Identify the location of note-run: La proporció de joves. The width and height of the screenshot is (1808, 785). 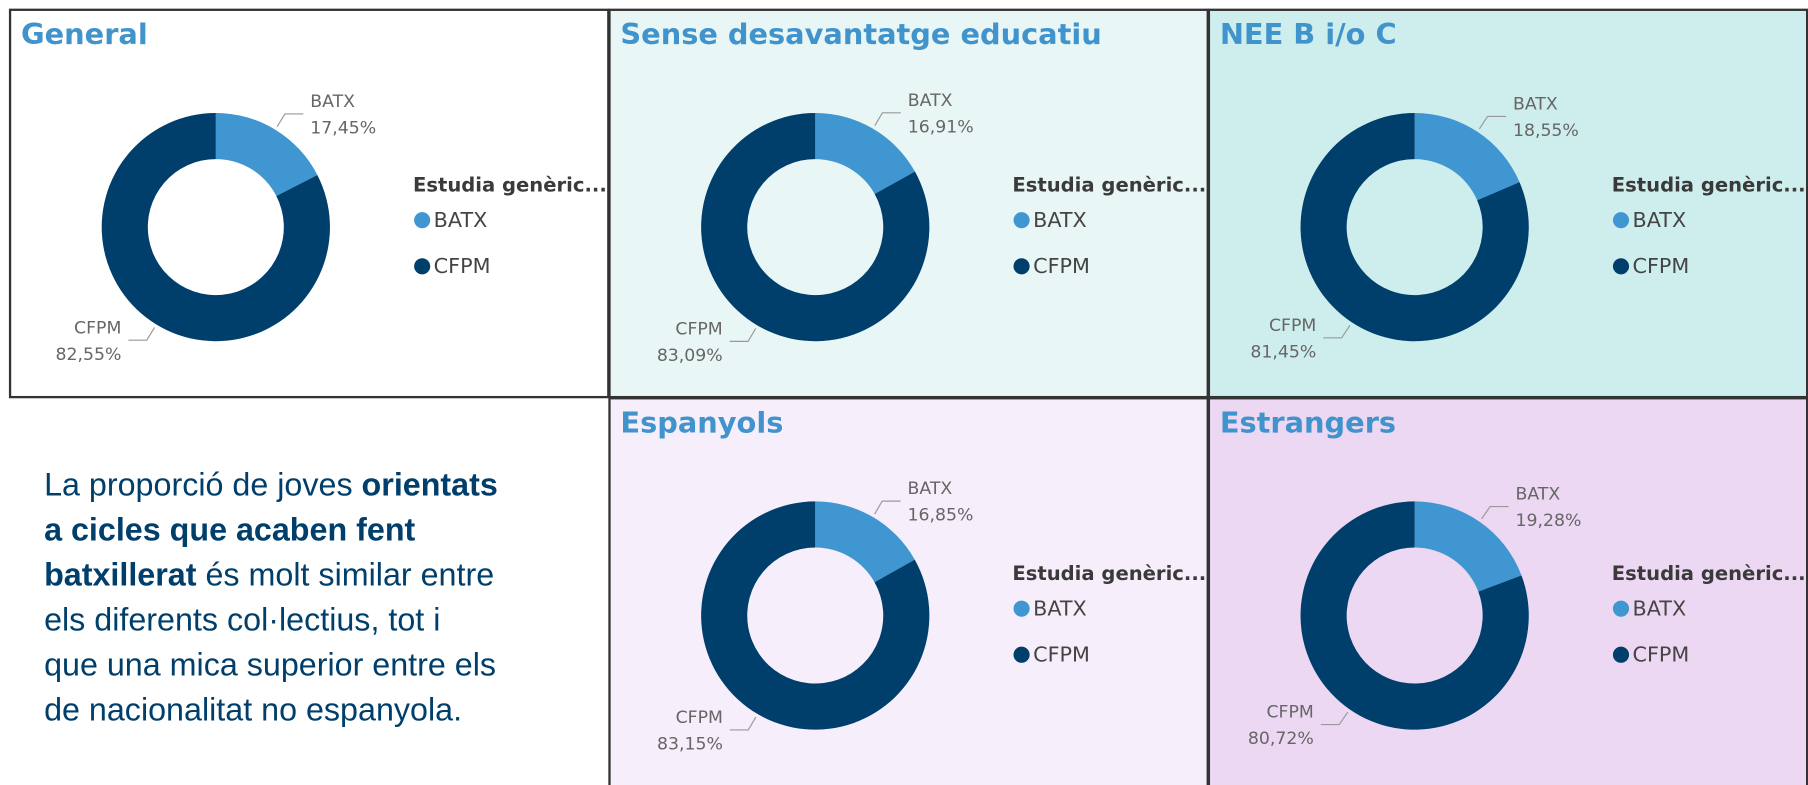
(202, 485).